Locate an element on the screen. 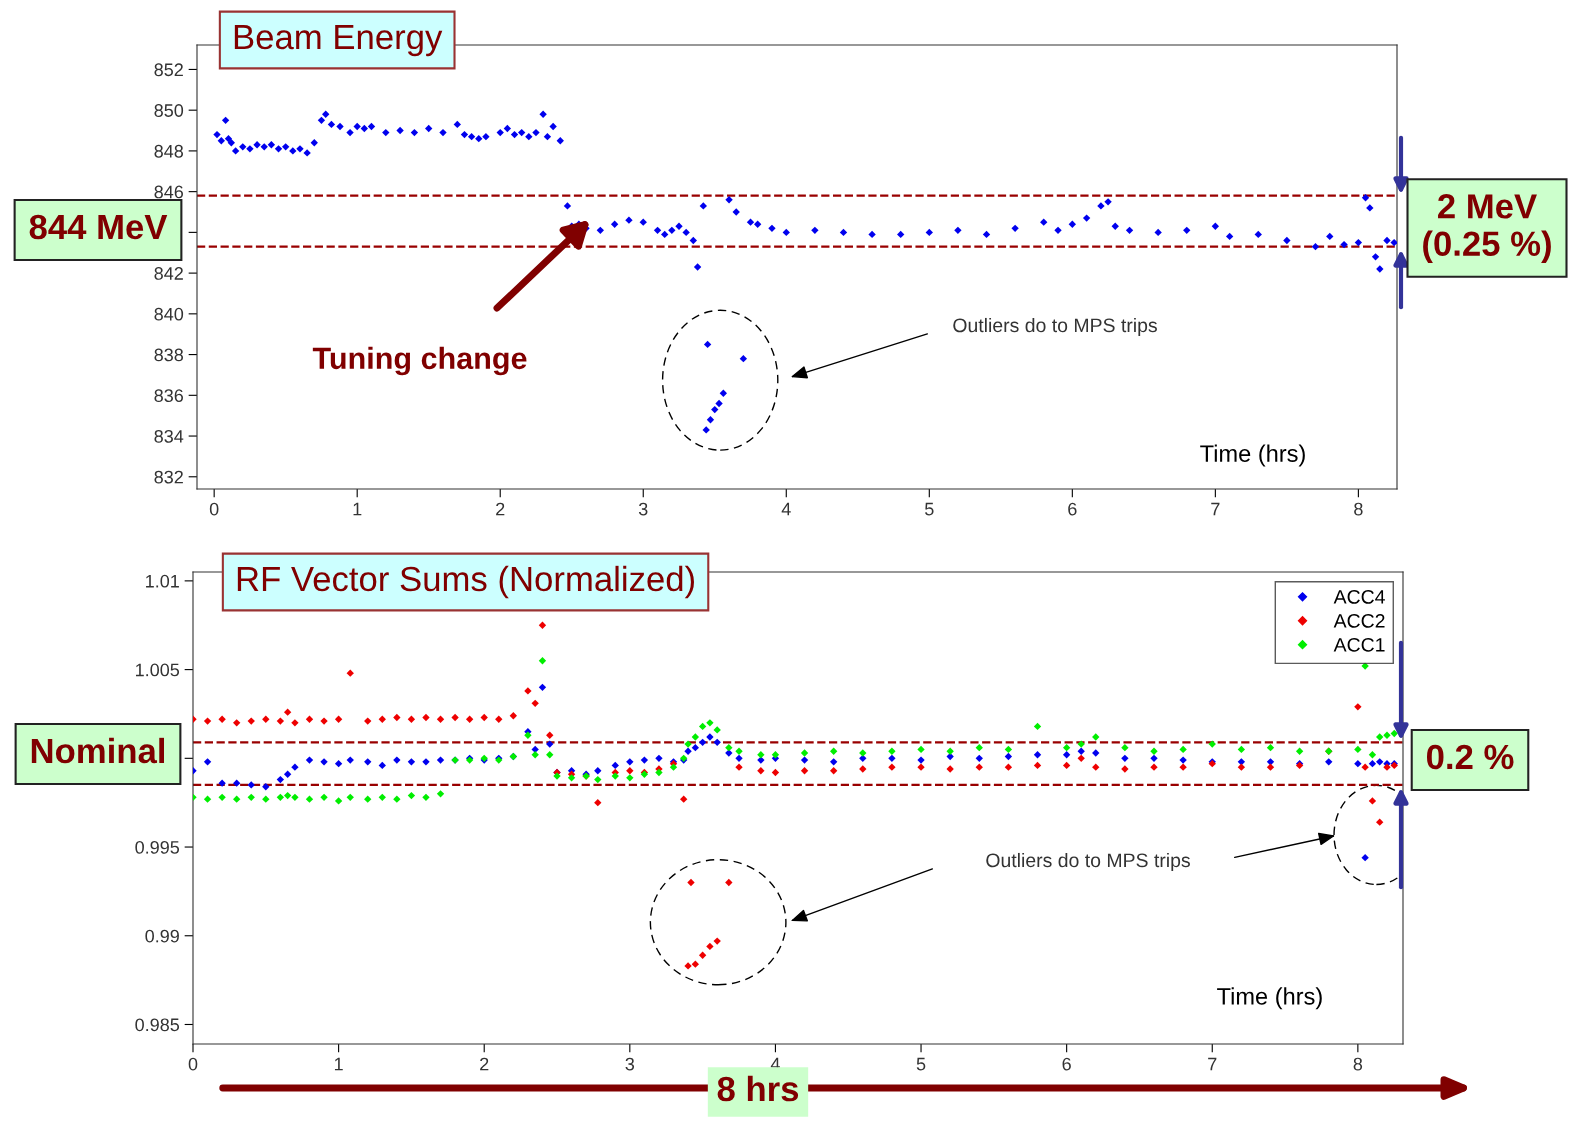  y-tick-label: 848 is located at coordinates (169, 151).